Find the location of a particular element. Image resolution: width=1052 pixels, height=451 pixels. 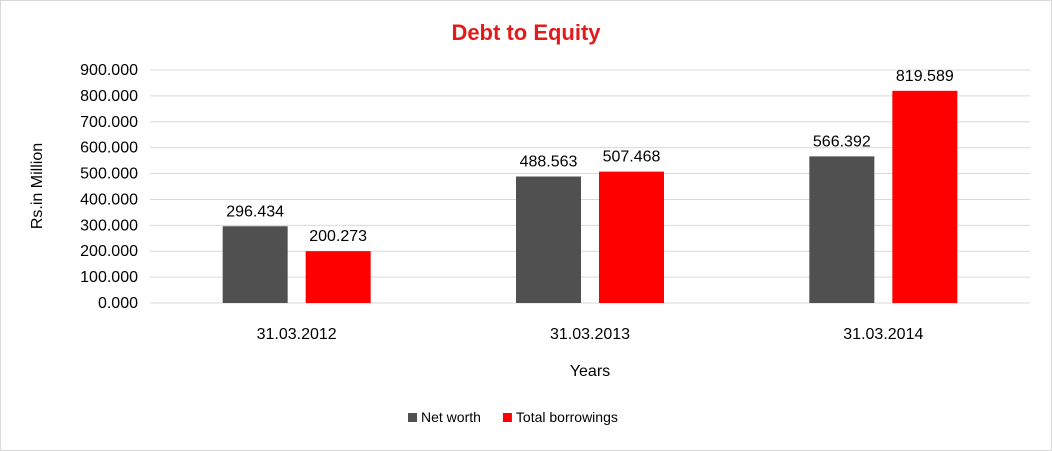

legend-label: Net worth is located at coordinates (451, 417).